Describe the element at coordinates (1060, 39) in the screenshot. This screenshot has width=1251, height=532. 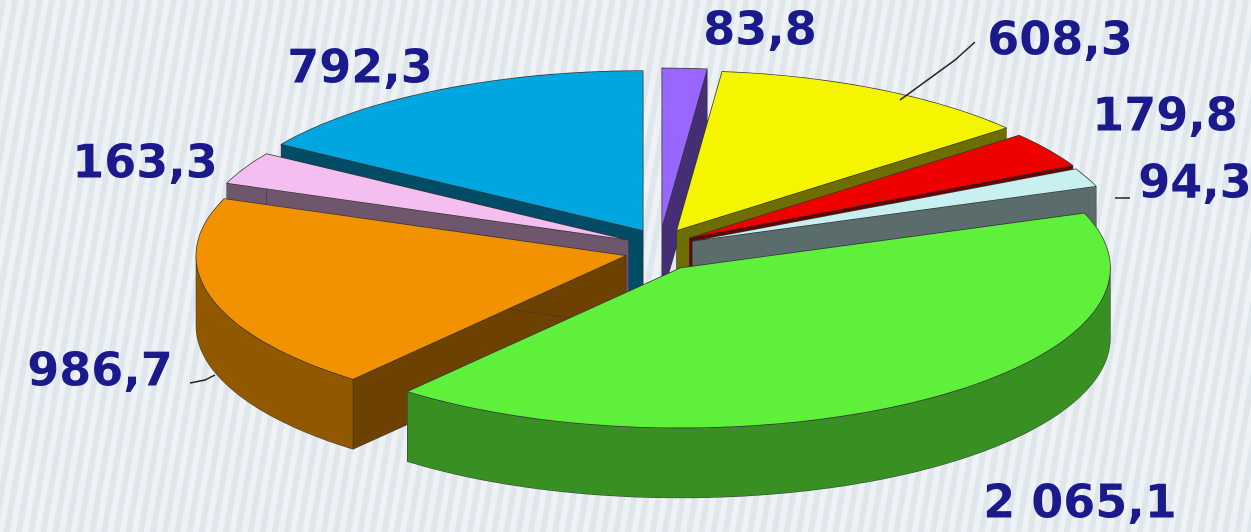
I see `data-label: 608,3` at that location.